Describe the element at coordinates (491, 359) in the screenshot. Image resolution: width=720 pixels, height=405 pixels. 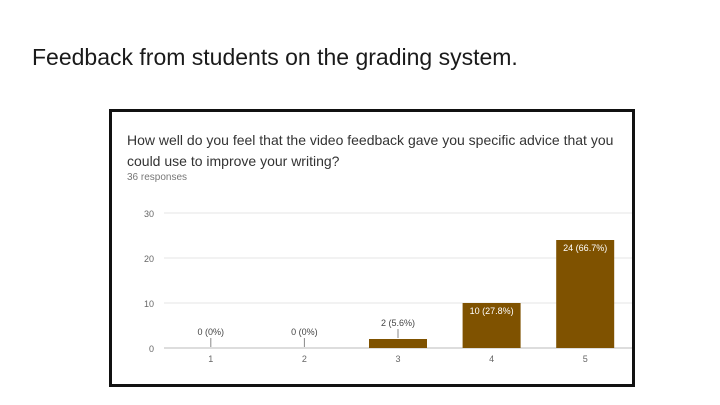
I see `x-tick-label: 4` at that location.